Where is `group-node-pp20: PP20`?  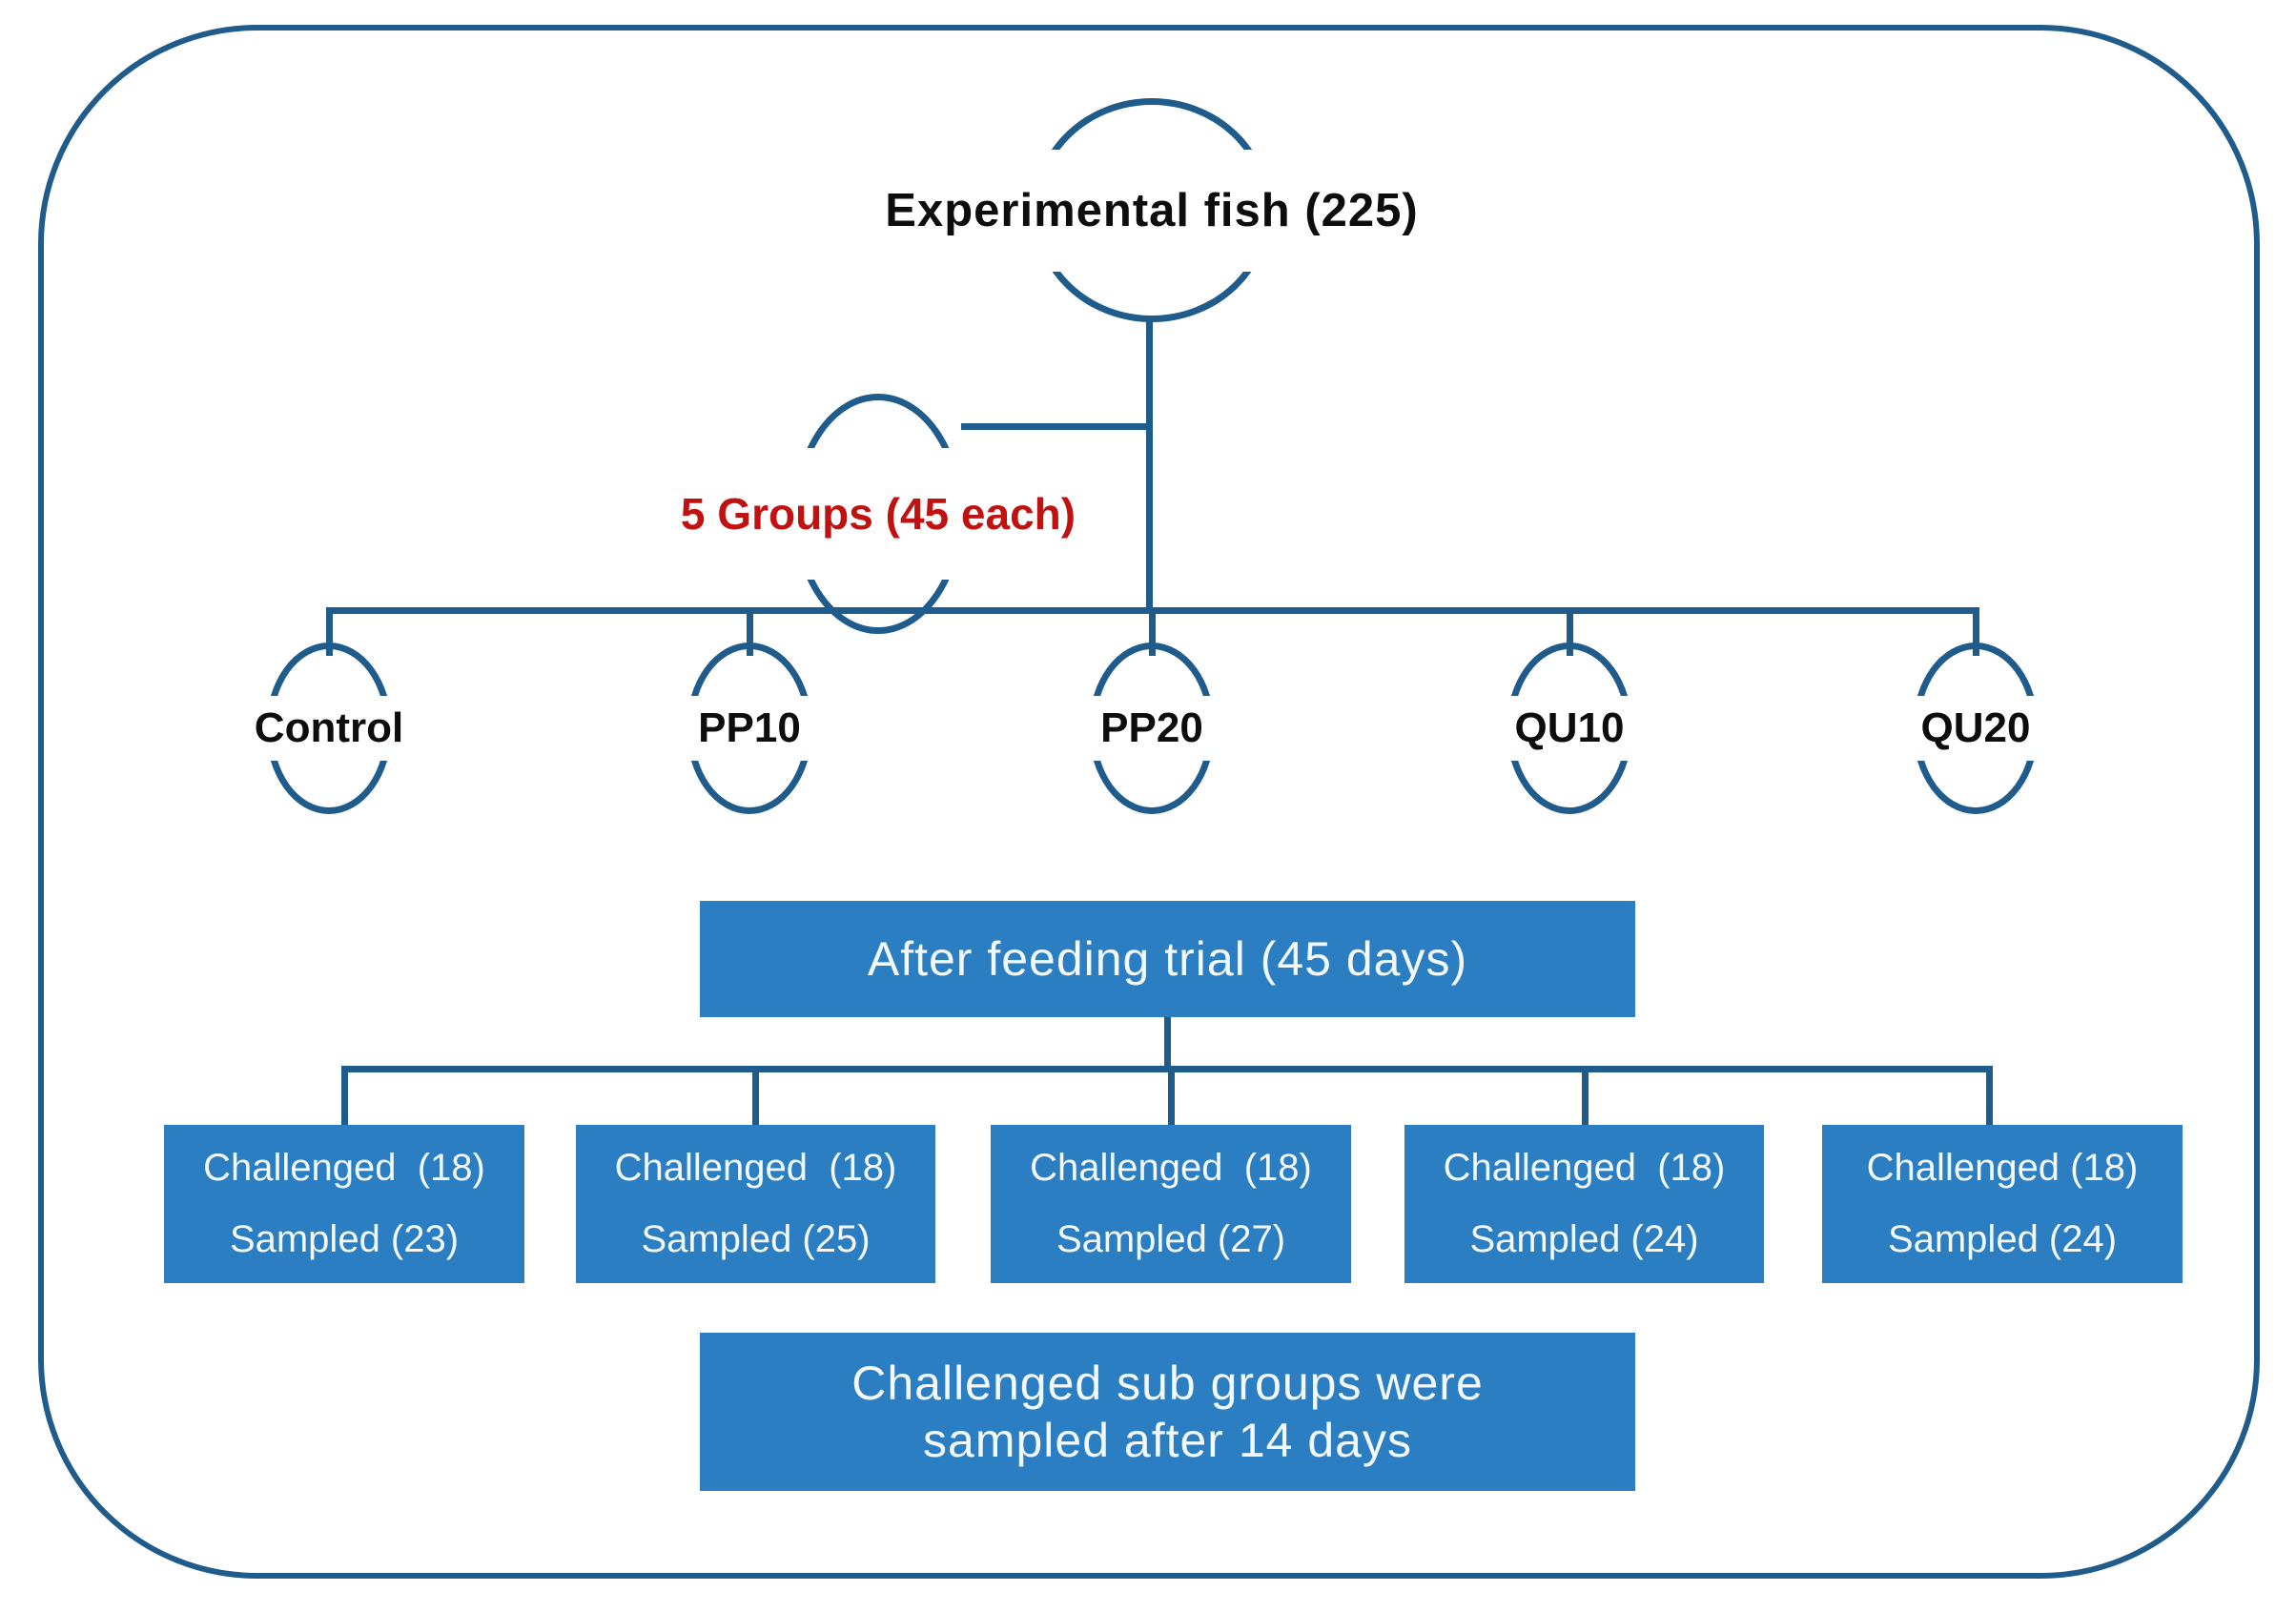 group-node-pp20: PP20 is located at coordinates (1152, 728).